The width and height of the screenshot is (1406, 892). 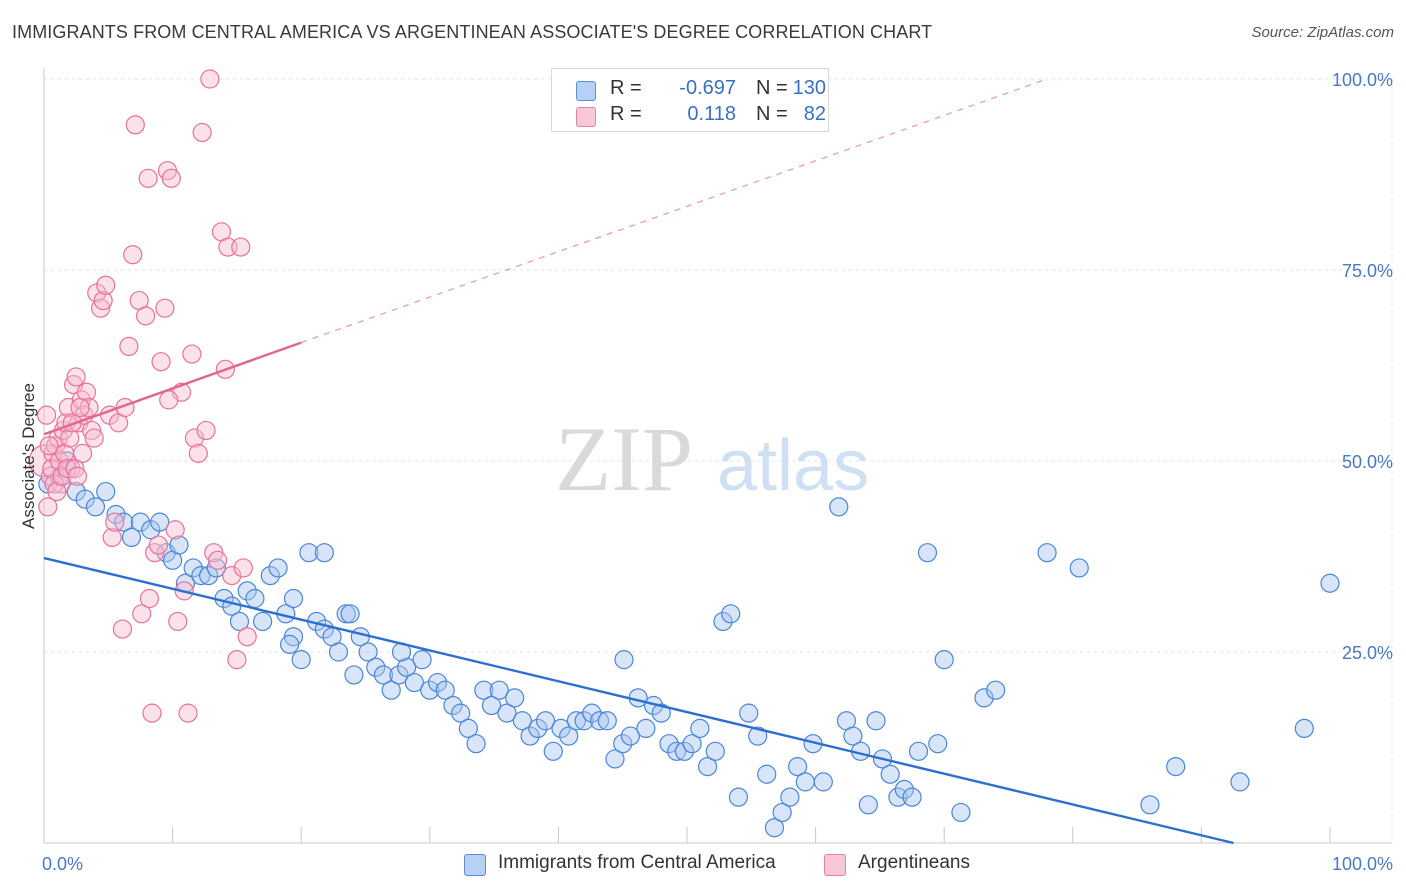 I want to click on bottom-legend-swatch-blue, so click(x=475, y=865).